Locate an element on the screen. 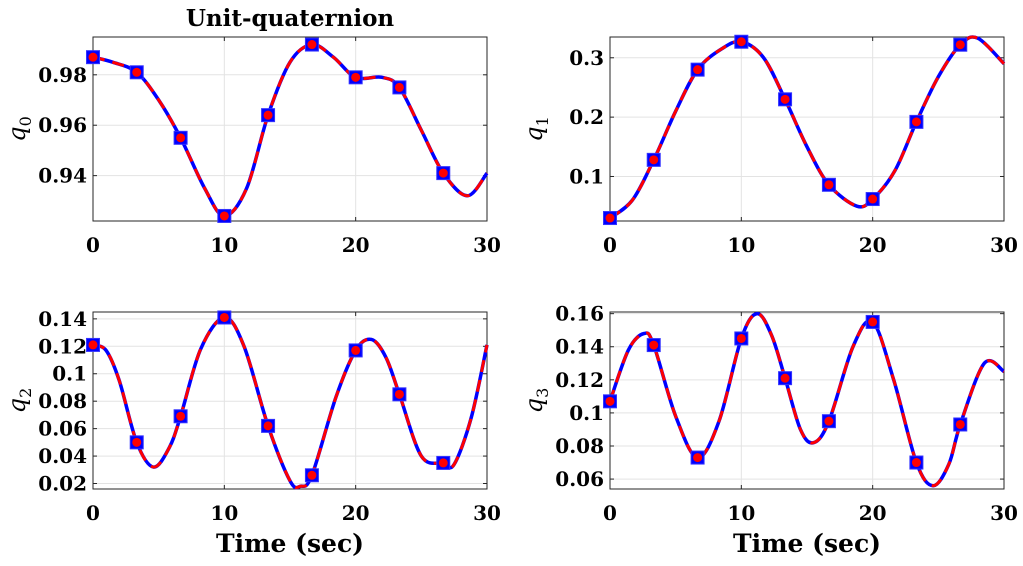 The image size is (1023, 566). y-tick-label: 0.96 is located at coordinates (62, 125).